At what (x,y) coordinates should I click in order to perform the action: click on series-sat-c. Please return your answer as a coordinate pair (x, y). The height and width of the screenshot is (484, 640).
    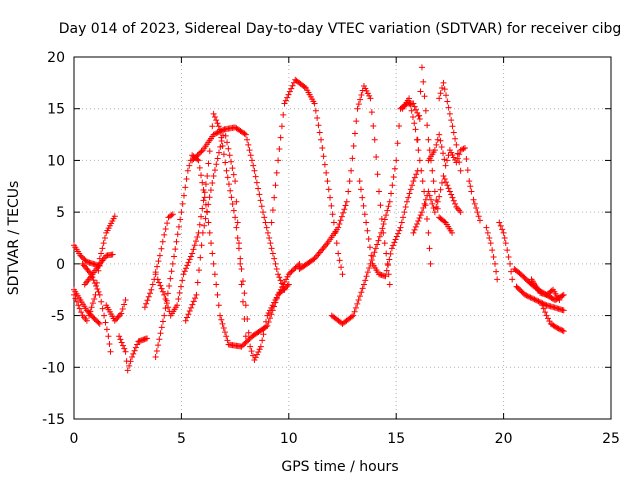
    Looking at the image, I should click on (80, 307).